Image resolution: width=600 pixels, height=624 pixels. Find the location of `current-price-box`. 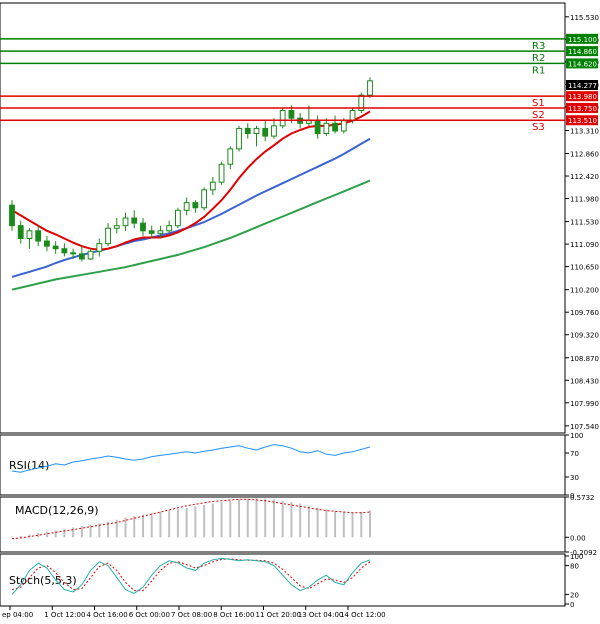

current-price-box is located at coordinates (582, 85).